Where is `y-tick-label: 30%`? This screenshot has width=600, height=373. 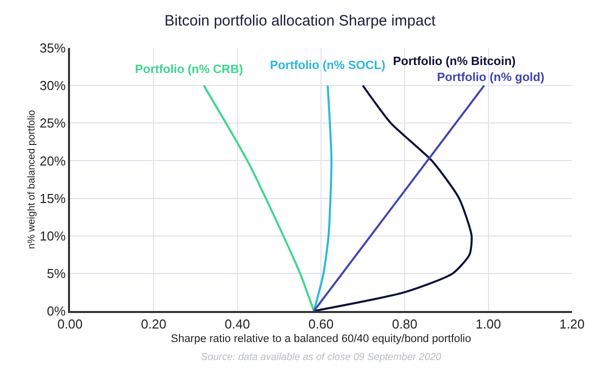 y-tick-label: 30% is located at coordinates (53, 86).